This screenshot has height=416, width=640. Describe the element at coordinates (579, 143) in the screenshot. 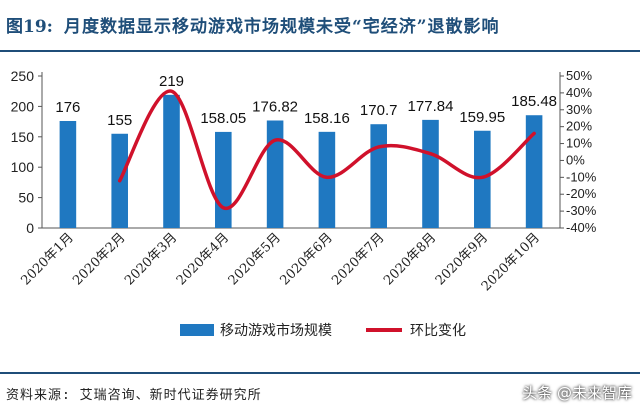

I see `right-tick-label: 10%` at that location.